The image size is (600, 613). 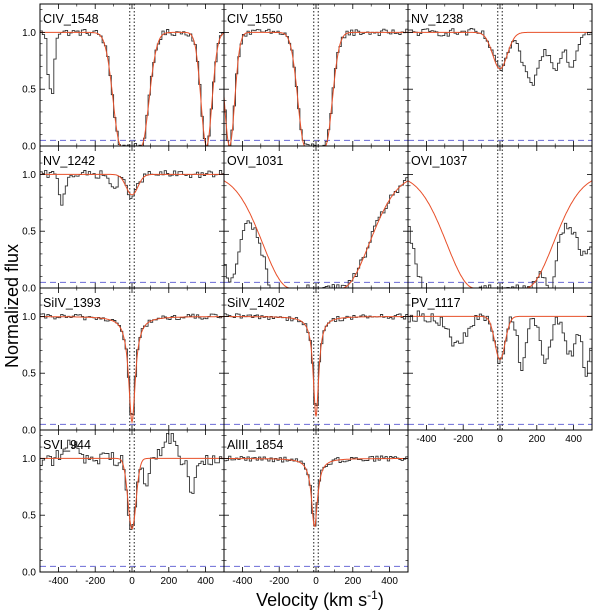 I want to click on panel-ovi-1031: OVI_1031, so click(x=316, y=217).